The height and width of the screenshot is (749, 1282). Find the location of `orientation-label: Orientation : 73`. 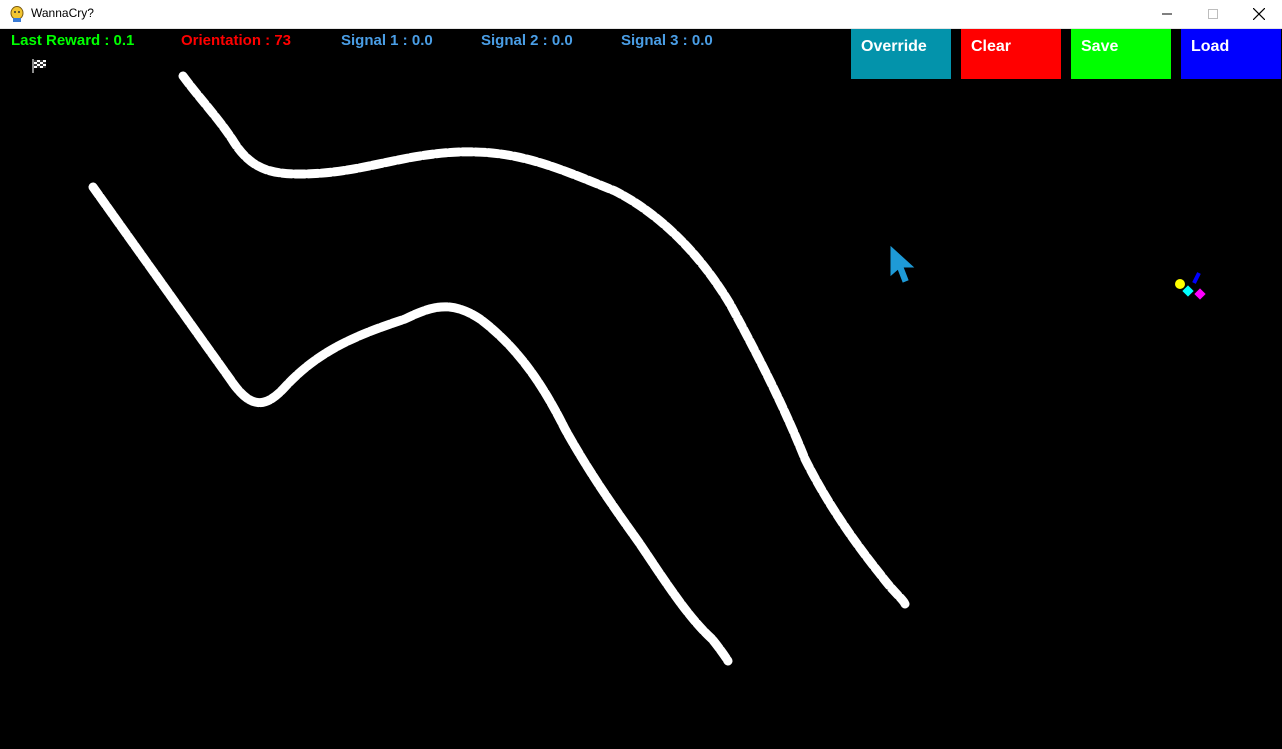

orientation-label: Orientation : 73 is located at coordinates (236, 40).